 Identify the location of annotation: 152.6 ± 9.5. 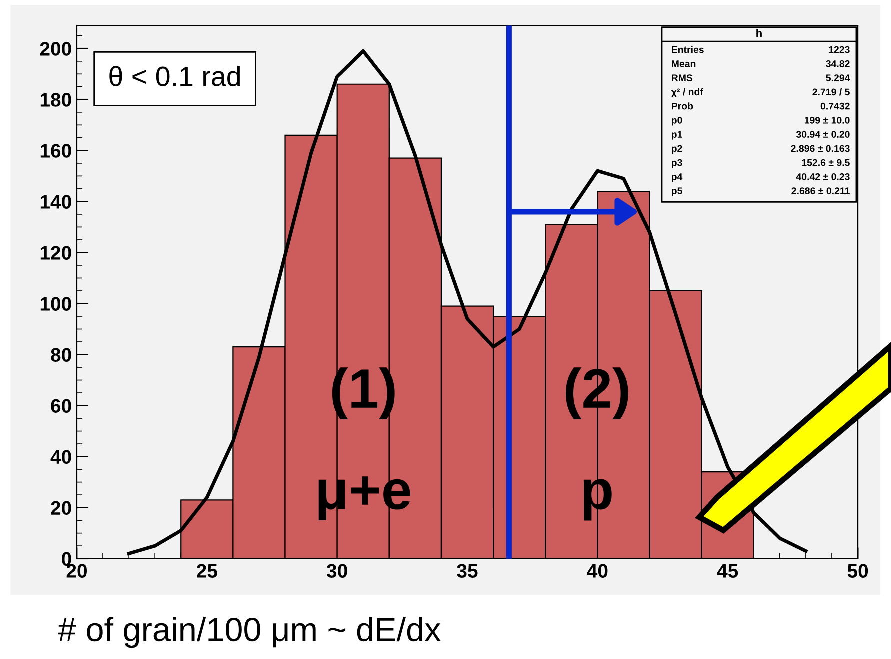
(826, 162).